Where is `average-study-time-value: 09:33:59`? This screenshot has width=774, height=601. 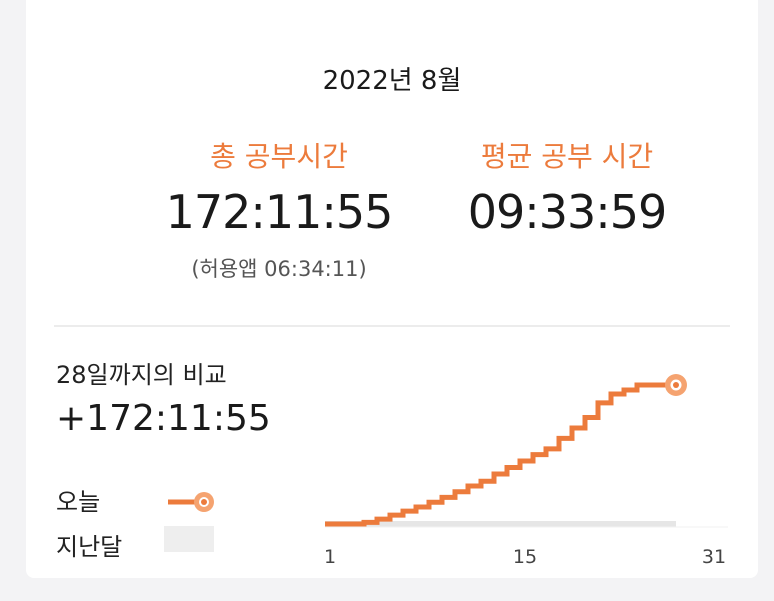 average-study-time-value: 09:33:59 is located at coordinates (567, 212).